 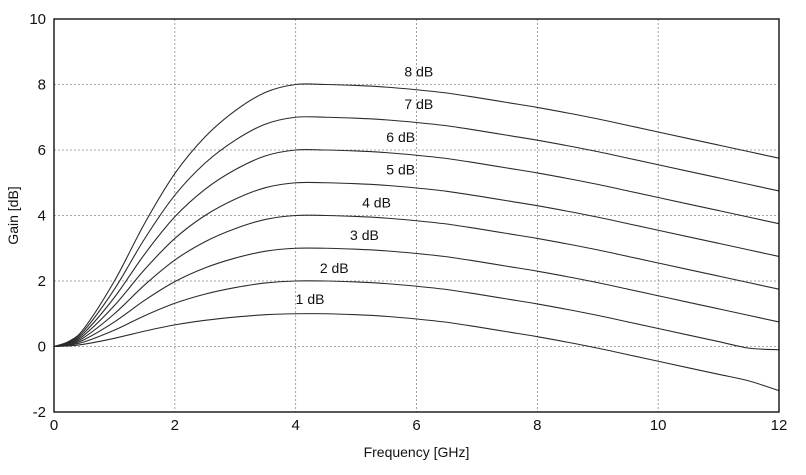 I want to click on curve-label-1-db: 1 dB, so click(x=310, y=299).